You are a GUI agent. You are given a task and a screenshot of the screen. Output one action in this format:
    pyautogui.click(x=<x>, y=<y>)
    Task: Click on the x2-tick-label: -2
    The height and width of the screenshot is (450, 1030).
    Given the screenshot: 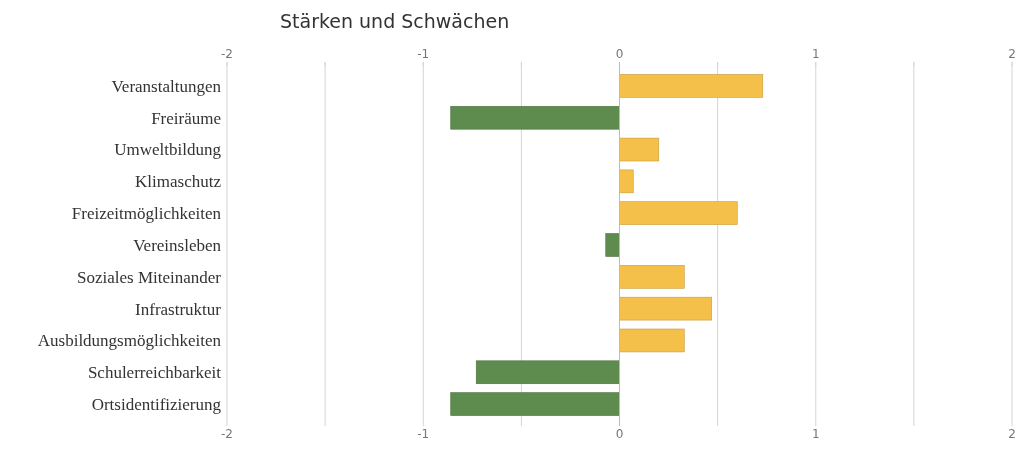 What is the action you would take?
    pyautogui.click(x=227, y=54)
    